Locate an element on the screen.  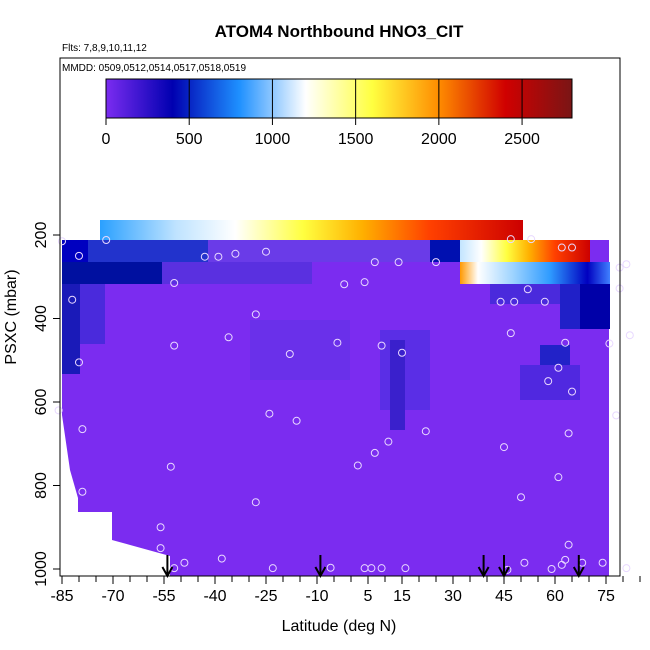
colorbar-tick-label: 1500 is located at coordinates (356, 139).